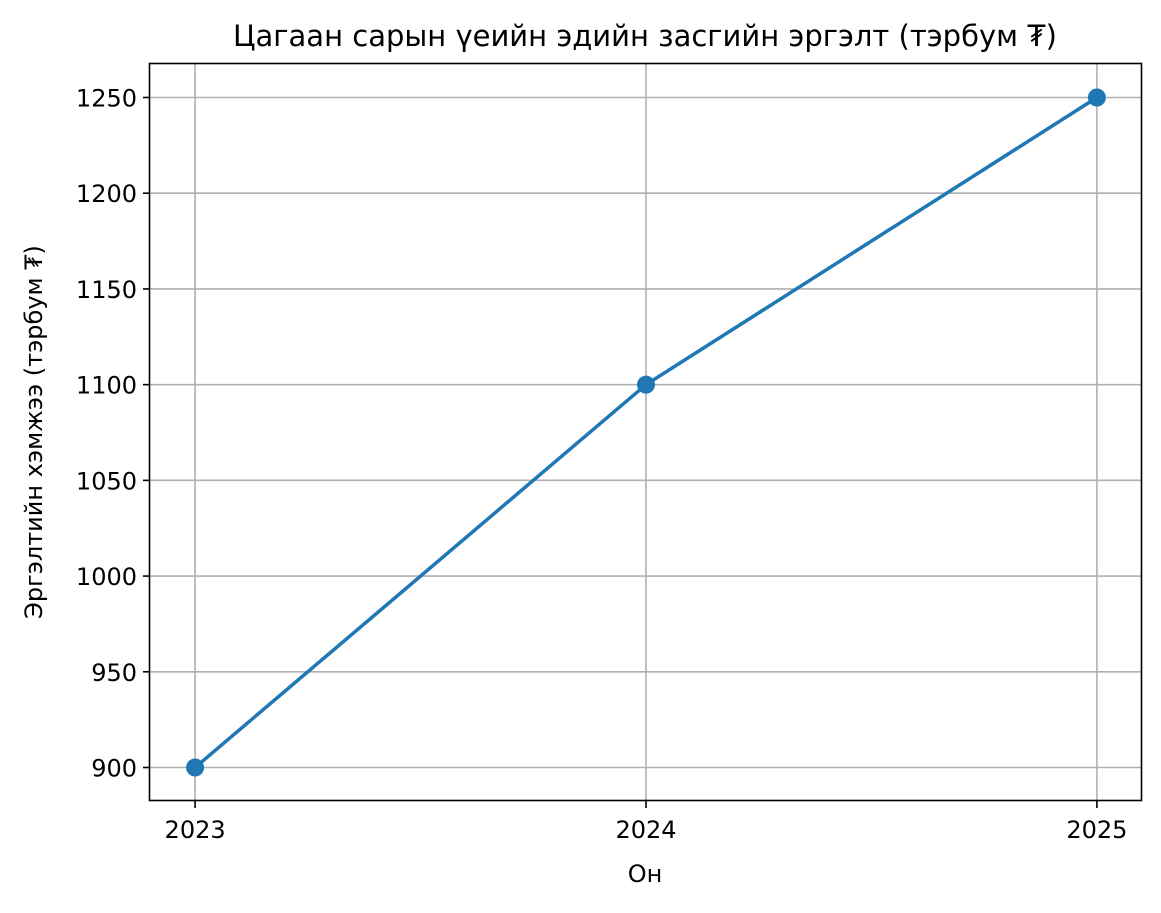 The width and height of the screenshot is (1161, 913). I want to click on y-axis-label: Эргэлтийн хэмжээ (тэрбум ₮), so click(34, 432).